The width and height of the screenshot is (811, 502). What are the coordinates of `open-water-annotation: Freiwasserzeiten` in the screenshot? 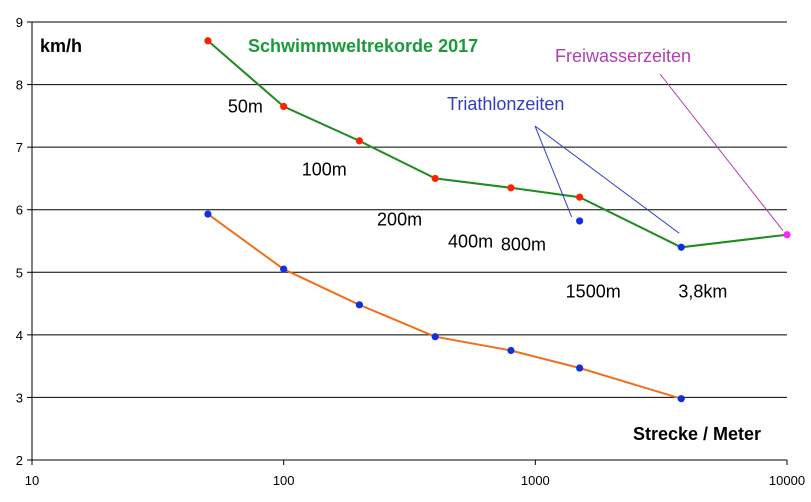 It's located at (623, 56).